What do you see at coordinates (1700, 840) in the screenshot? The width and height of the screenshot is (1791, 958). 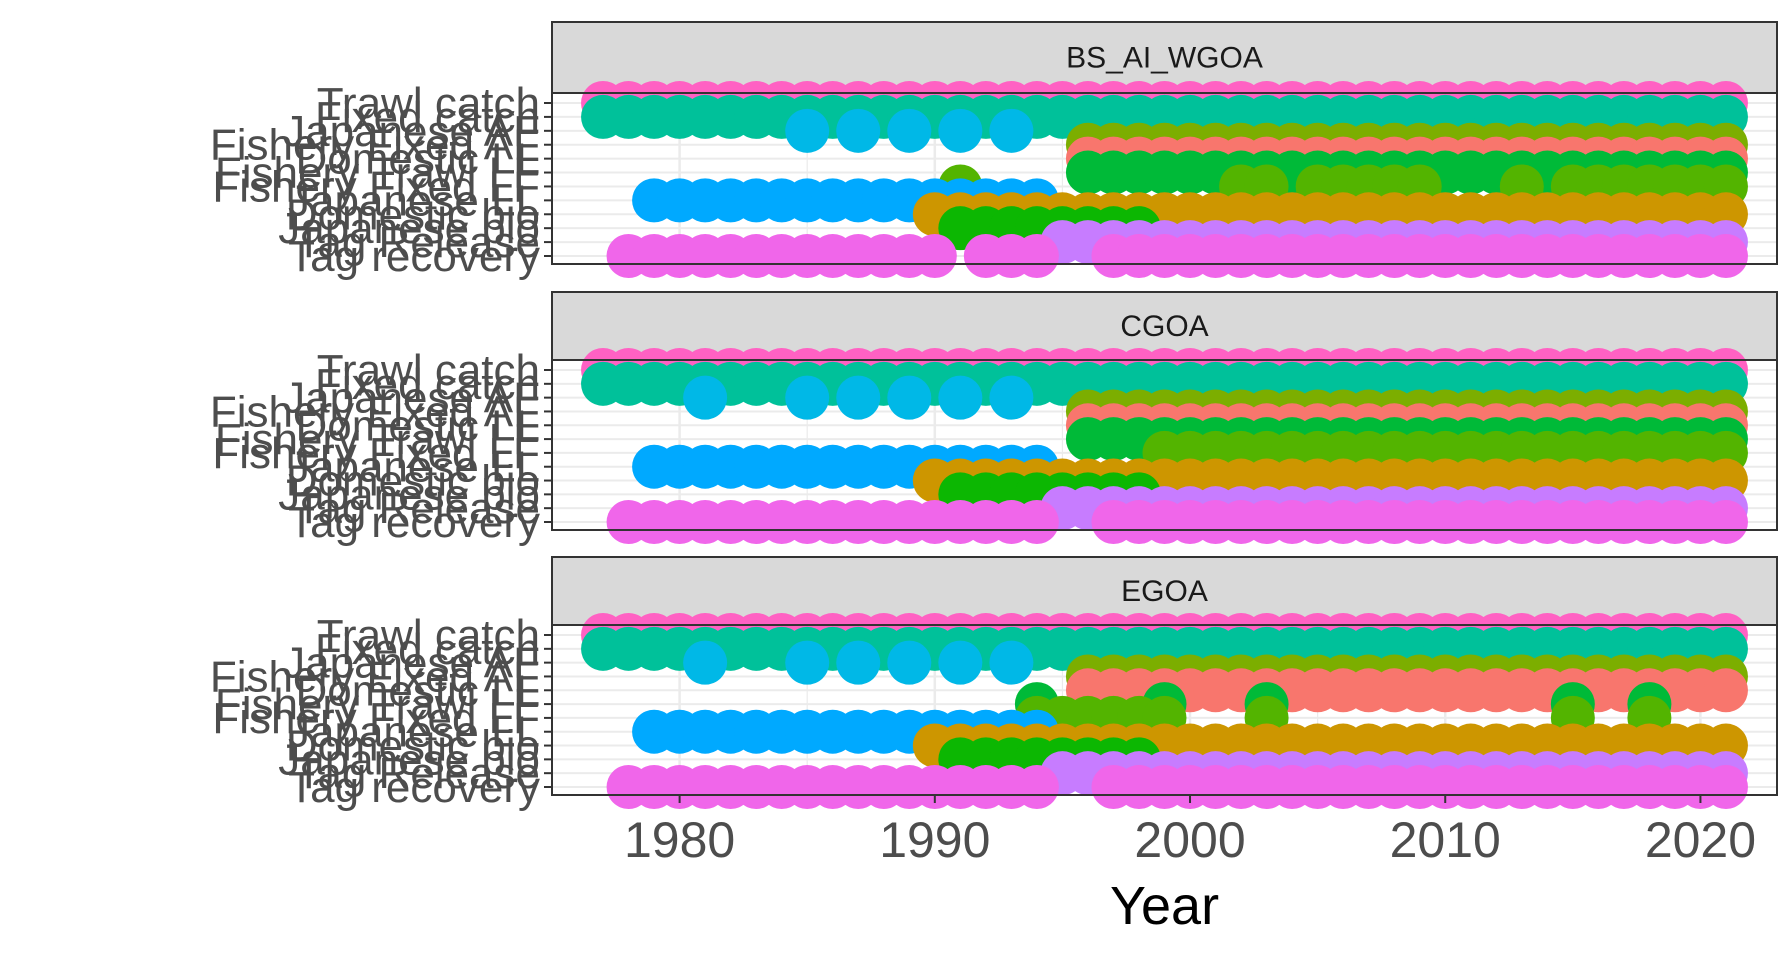 I see `xtick-label-2020: 2020` at bounding box center [1700, 840].